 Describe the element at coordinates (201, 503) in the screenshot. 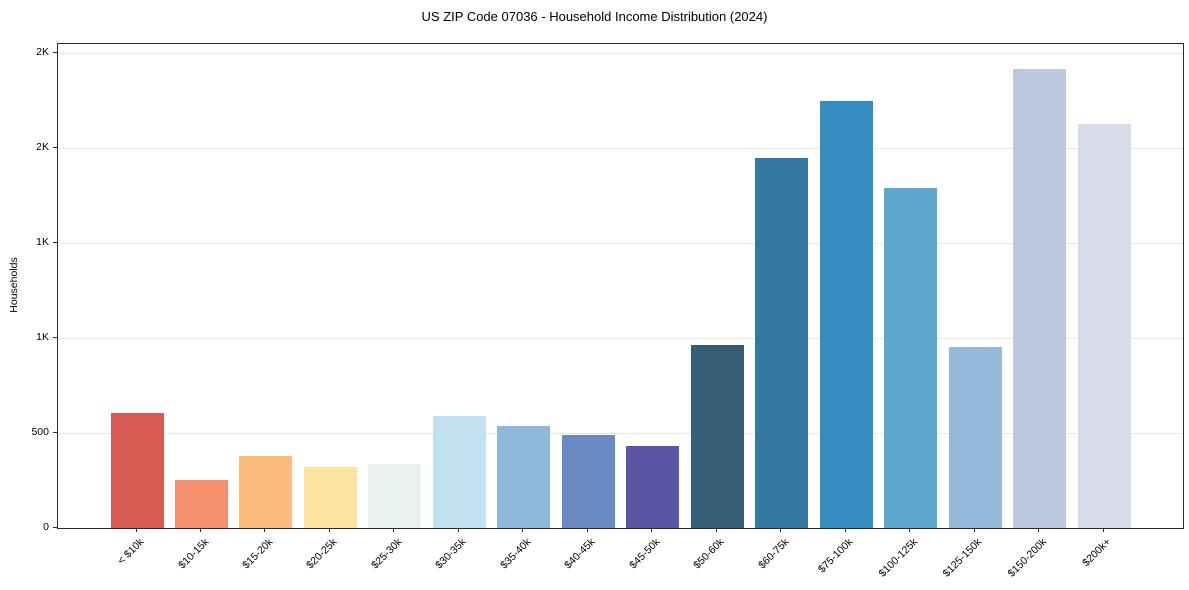

I see `bar-$10-15k` at that location.